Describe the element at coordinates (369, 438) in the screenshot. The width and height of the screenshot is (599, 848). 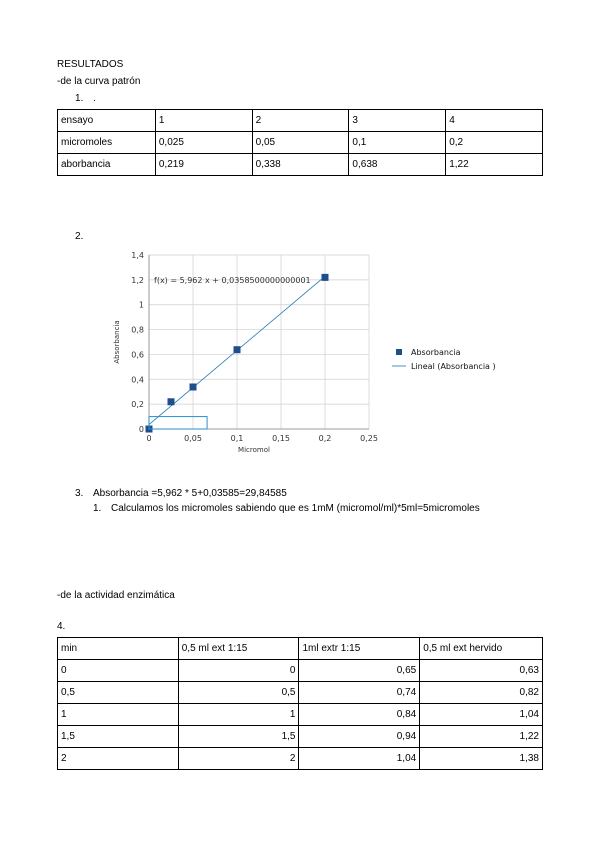
I see `x-tick-label: 0,25` at that location.